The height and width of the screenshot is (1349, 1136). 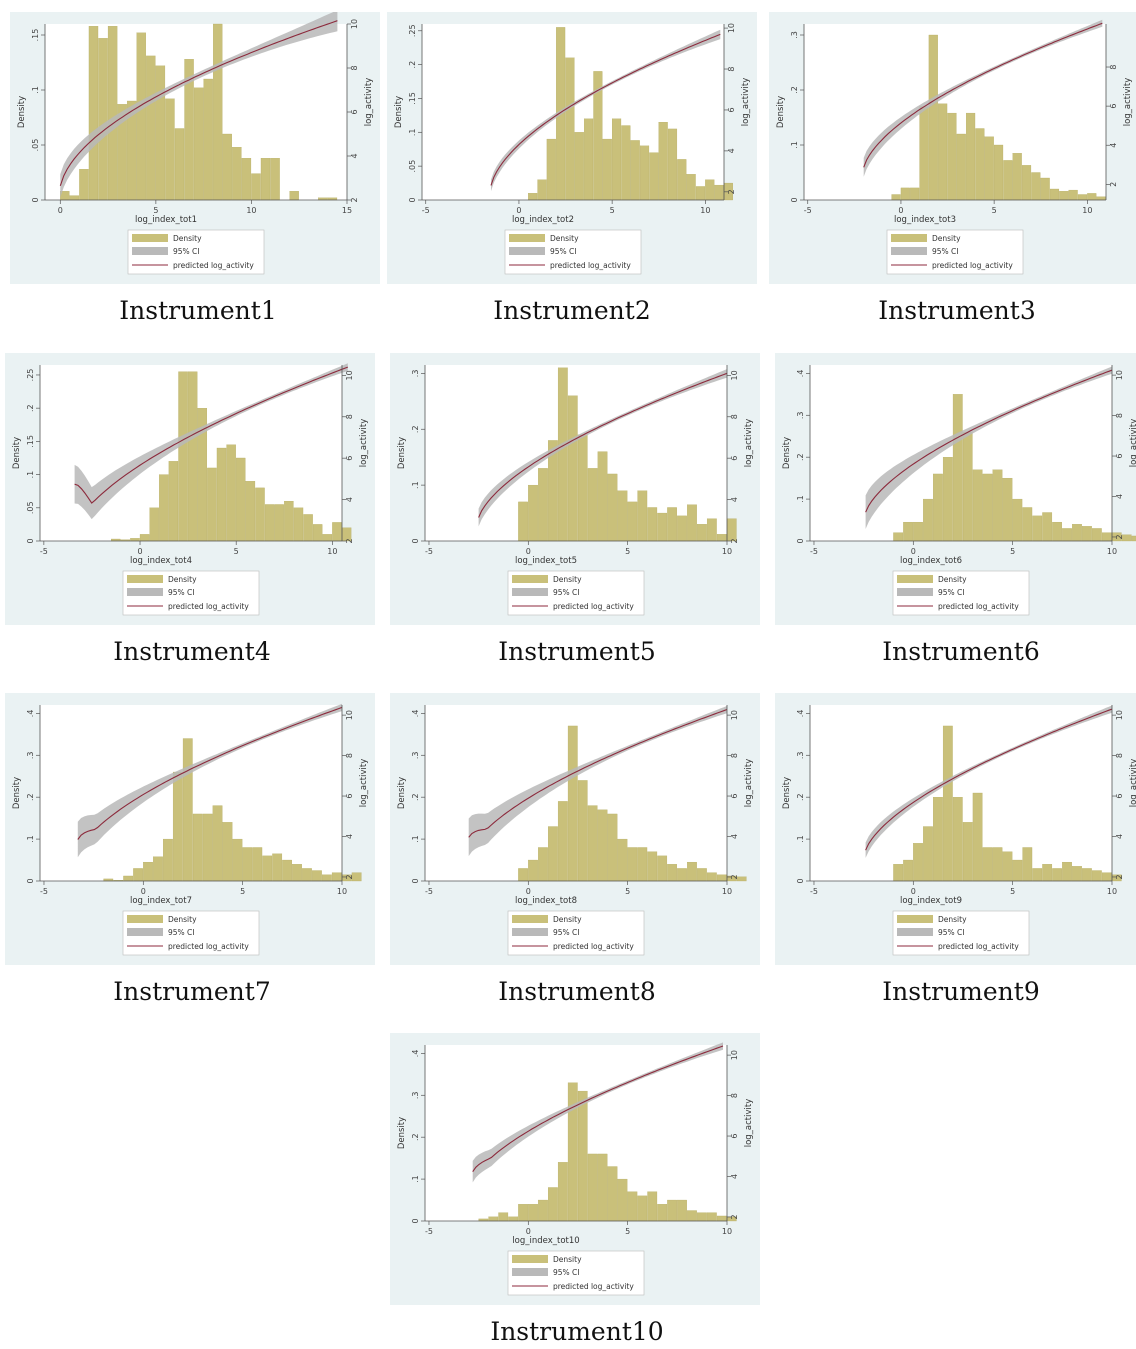 What do you see at coordinates (1113, 66) in the screenshot?
I see `y2-tick-label: 8` at bounding box center [1113, 66].